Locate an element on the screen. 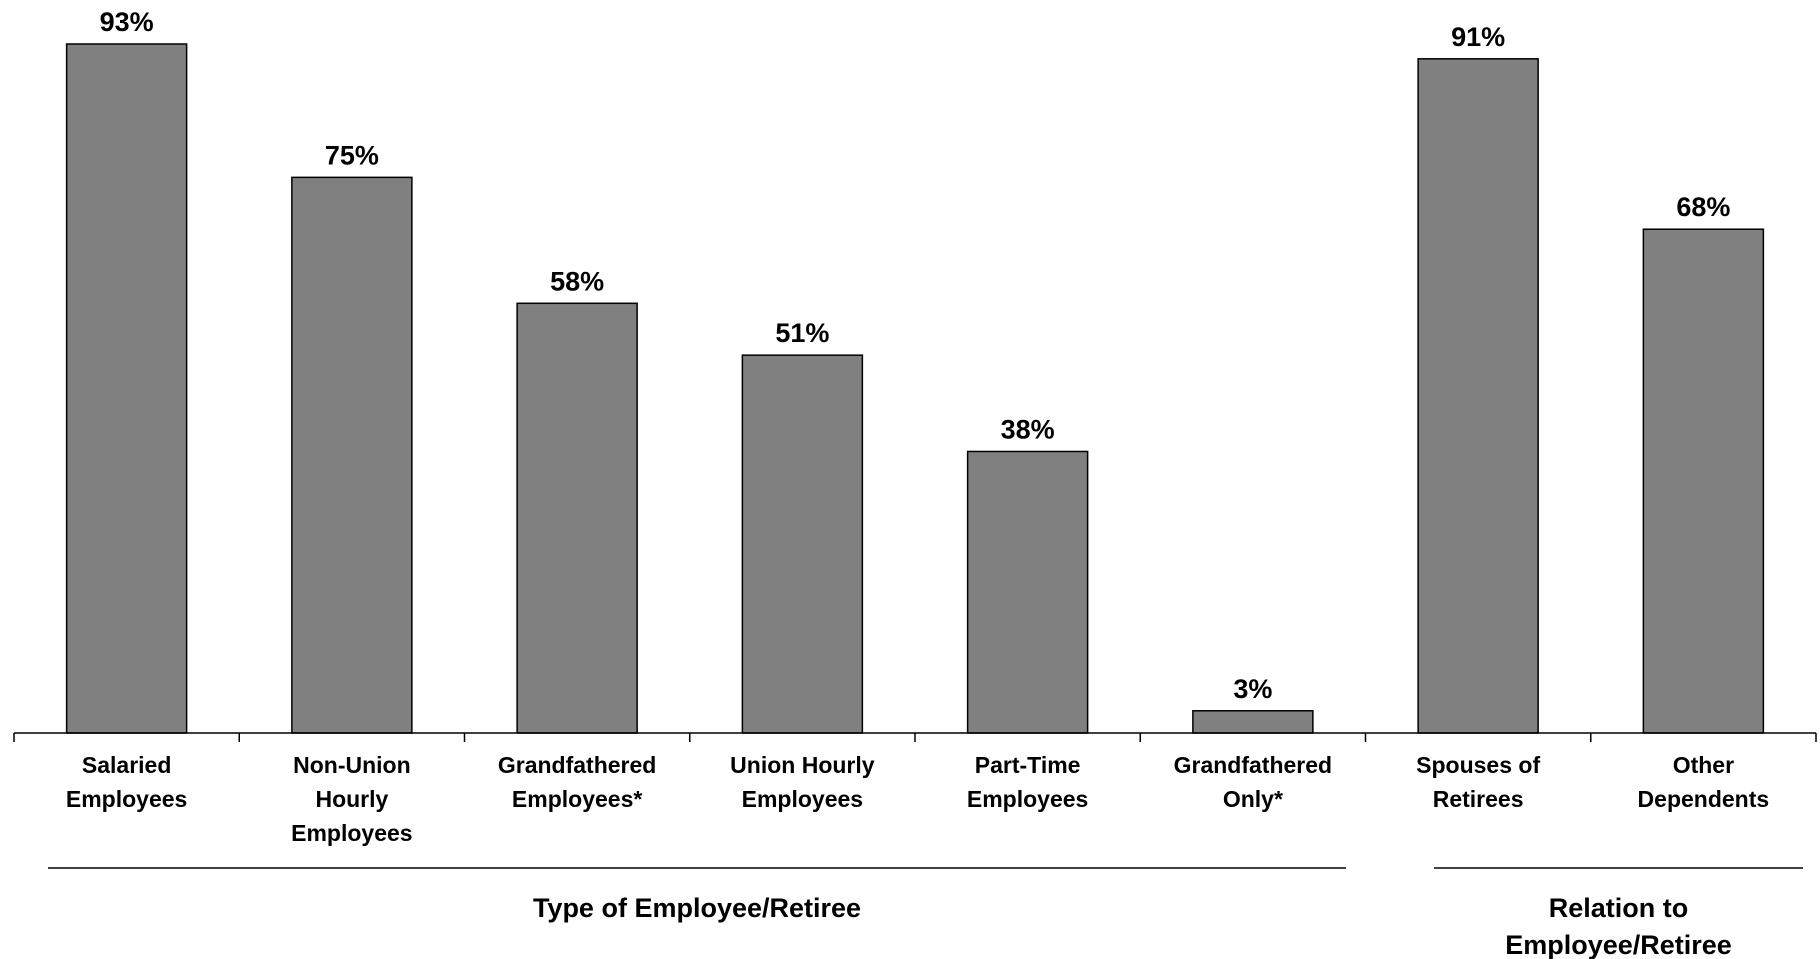 This screenshot has width=1820, height=959. x-axis-ticks is located at coordinates (915, 737).